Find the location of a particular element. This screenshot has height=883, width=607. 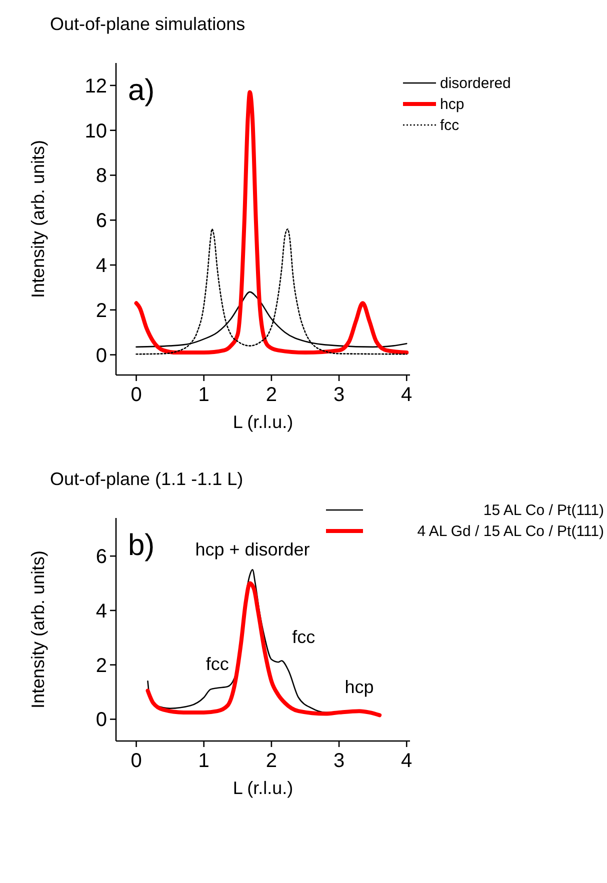

chart-title: Out-of-plane (1.1 -1.1 L) is located at coordinates (147, 479).